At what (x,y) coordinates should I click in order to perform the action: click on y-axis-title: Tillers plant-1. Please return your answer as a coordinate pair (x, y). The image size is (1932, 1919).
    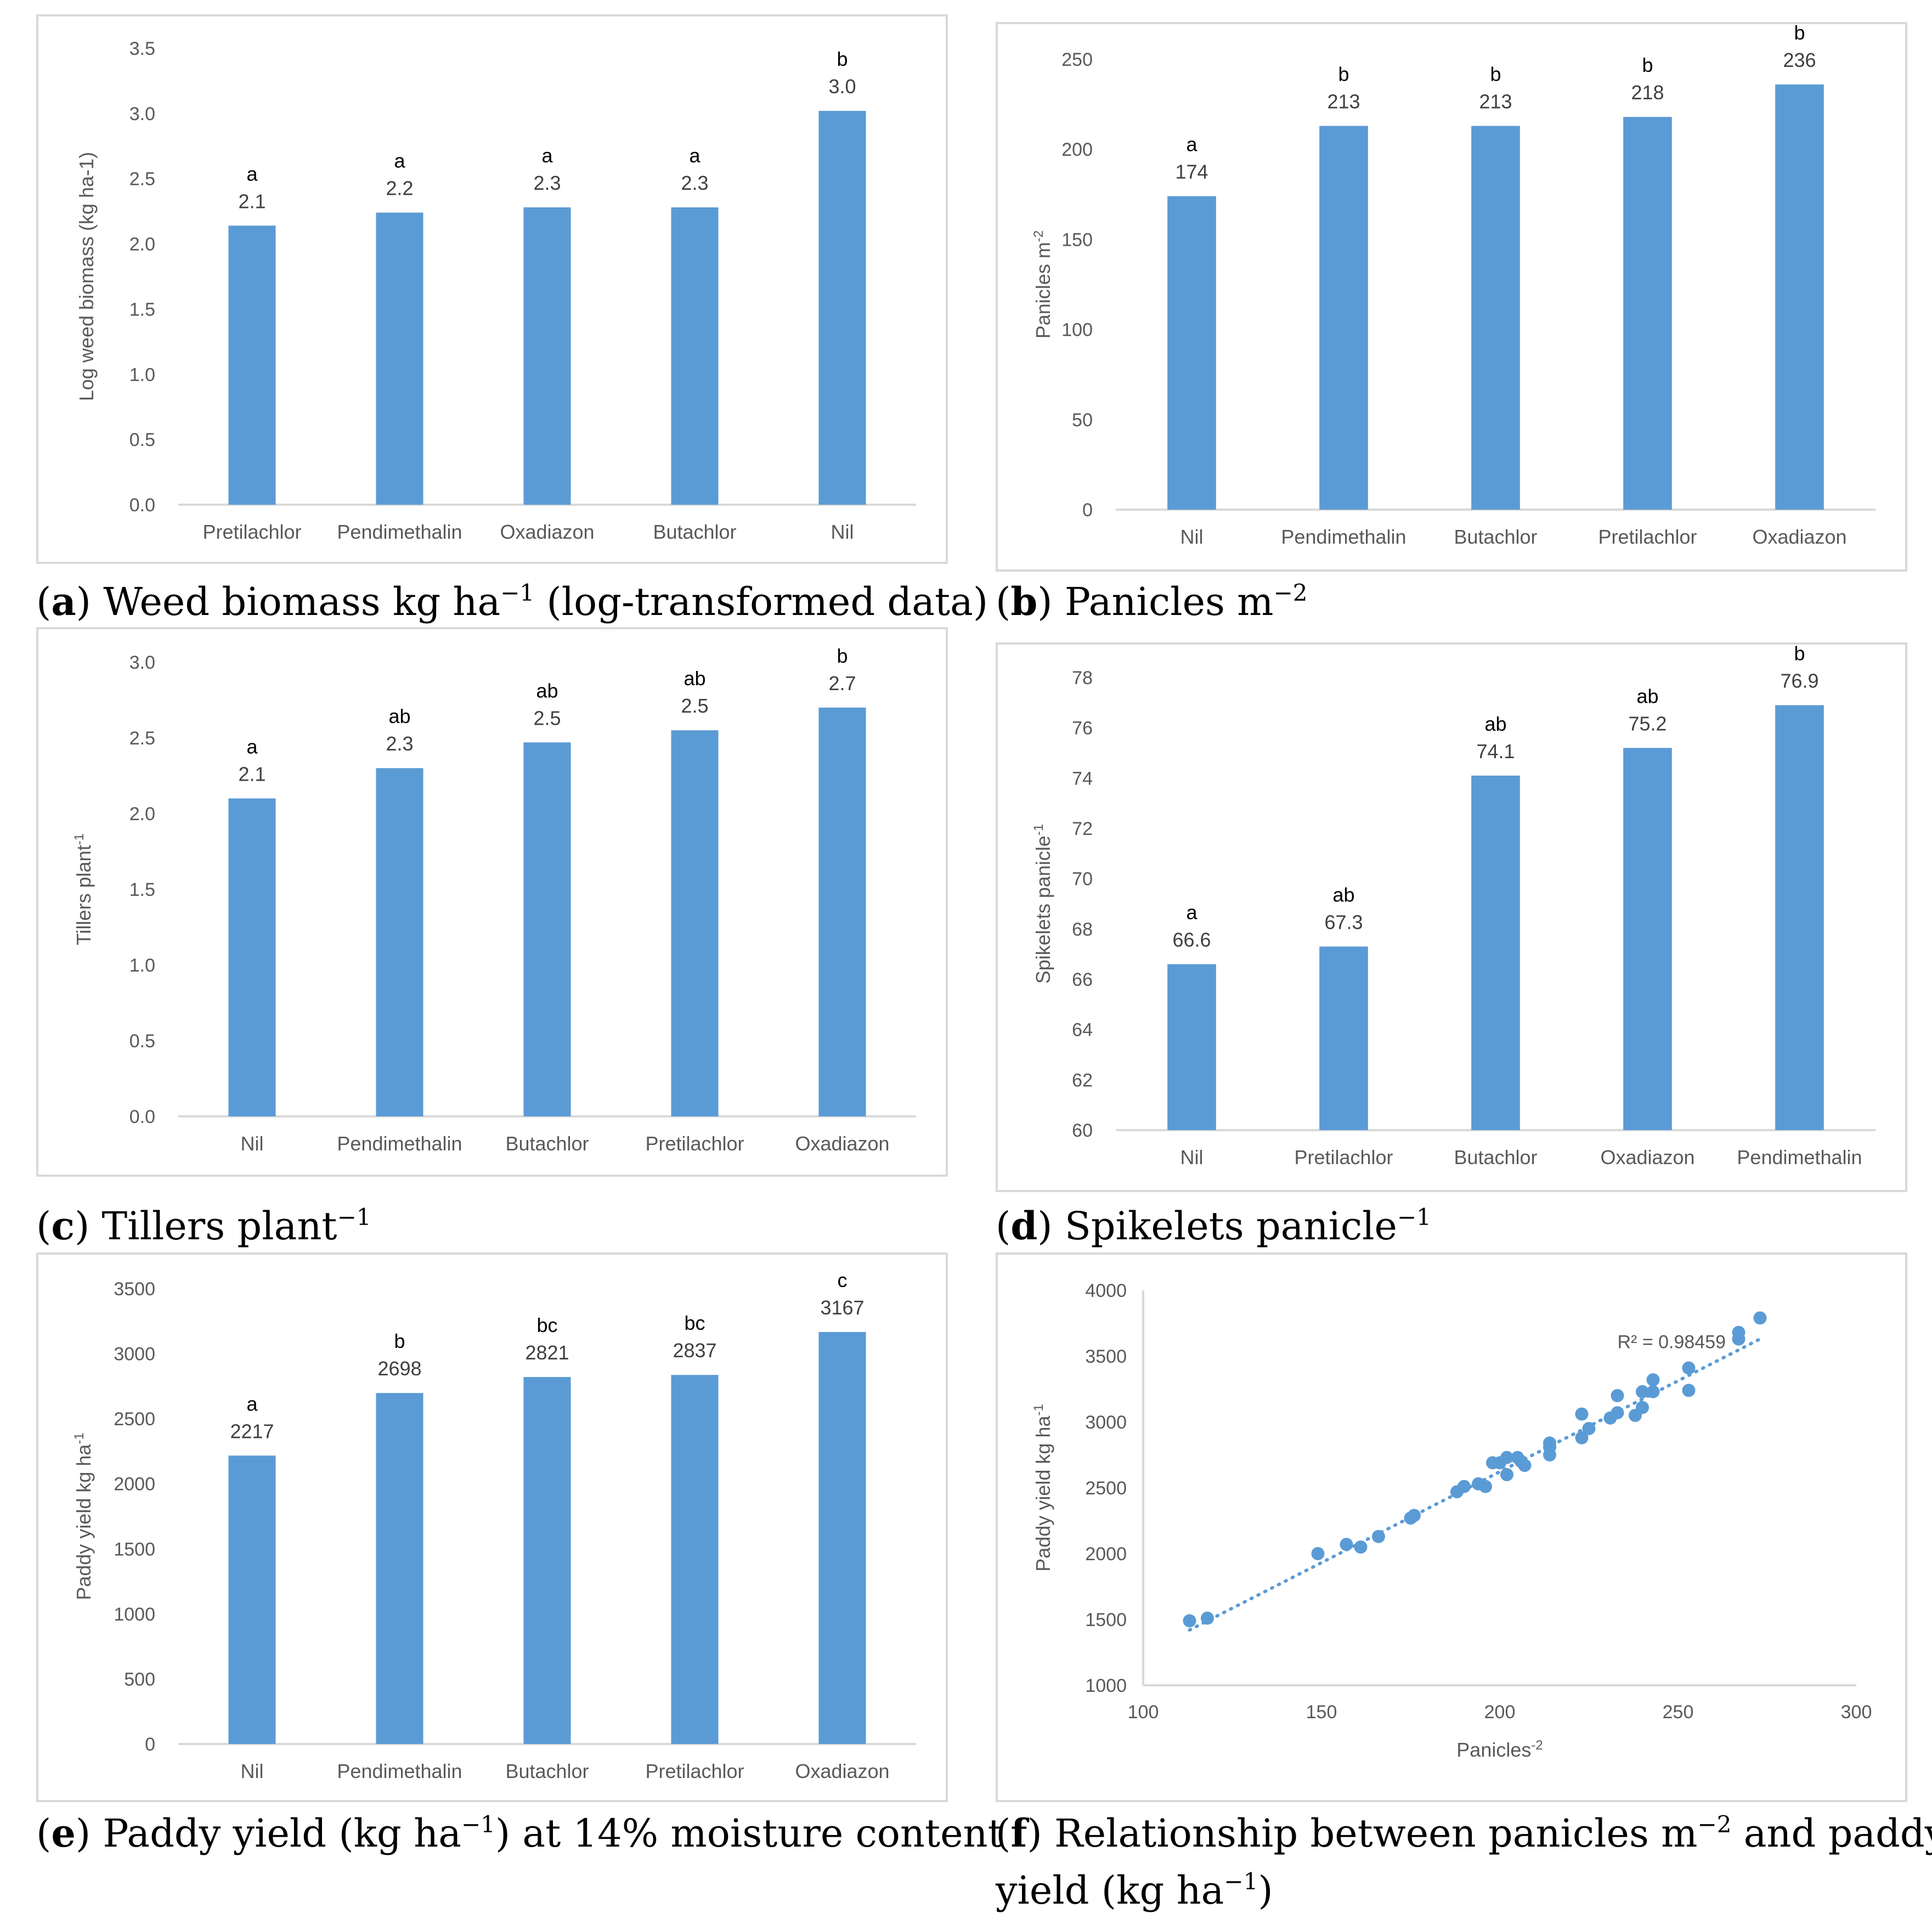
    Looking at the image, I should click on (83, 889).